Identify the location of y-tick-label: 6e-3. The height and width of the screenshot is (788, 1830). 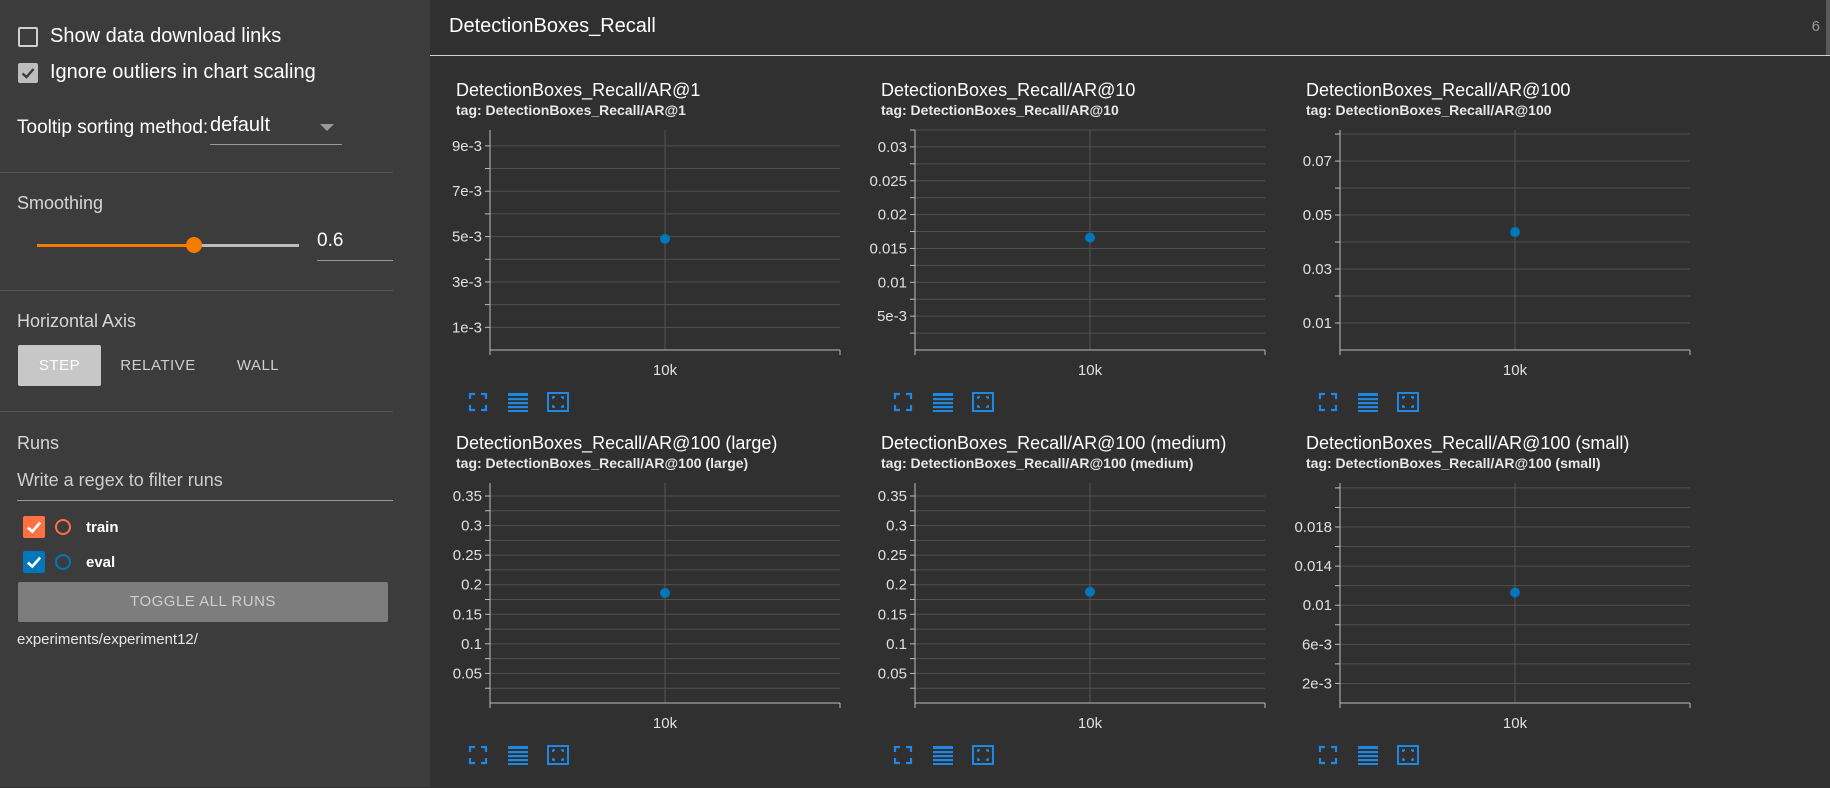
(1317, 644).